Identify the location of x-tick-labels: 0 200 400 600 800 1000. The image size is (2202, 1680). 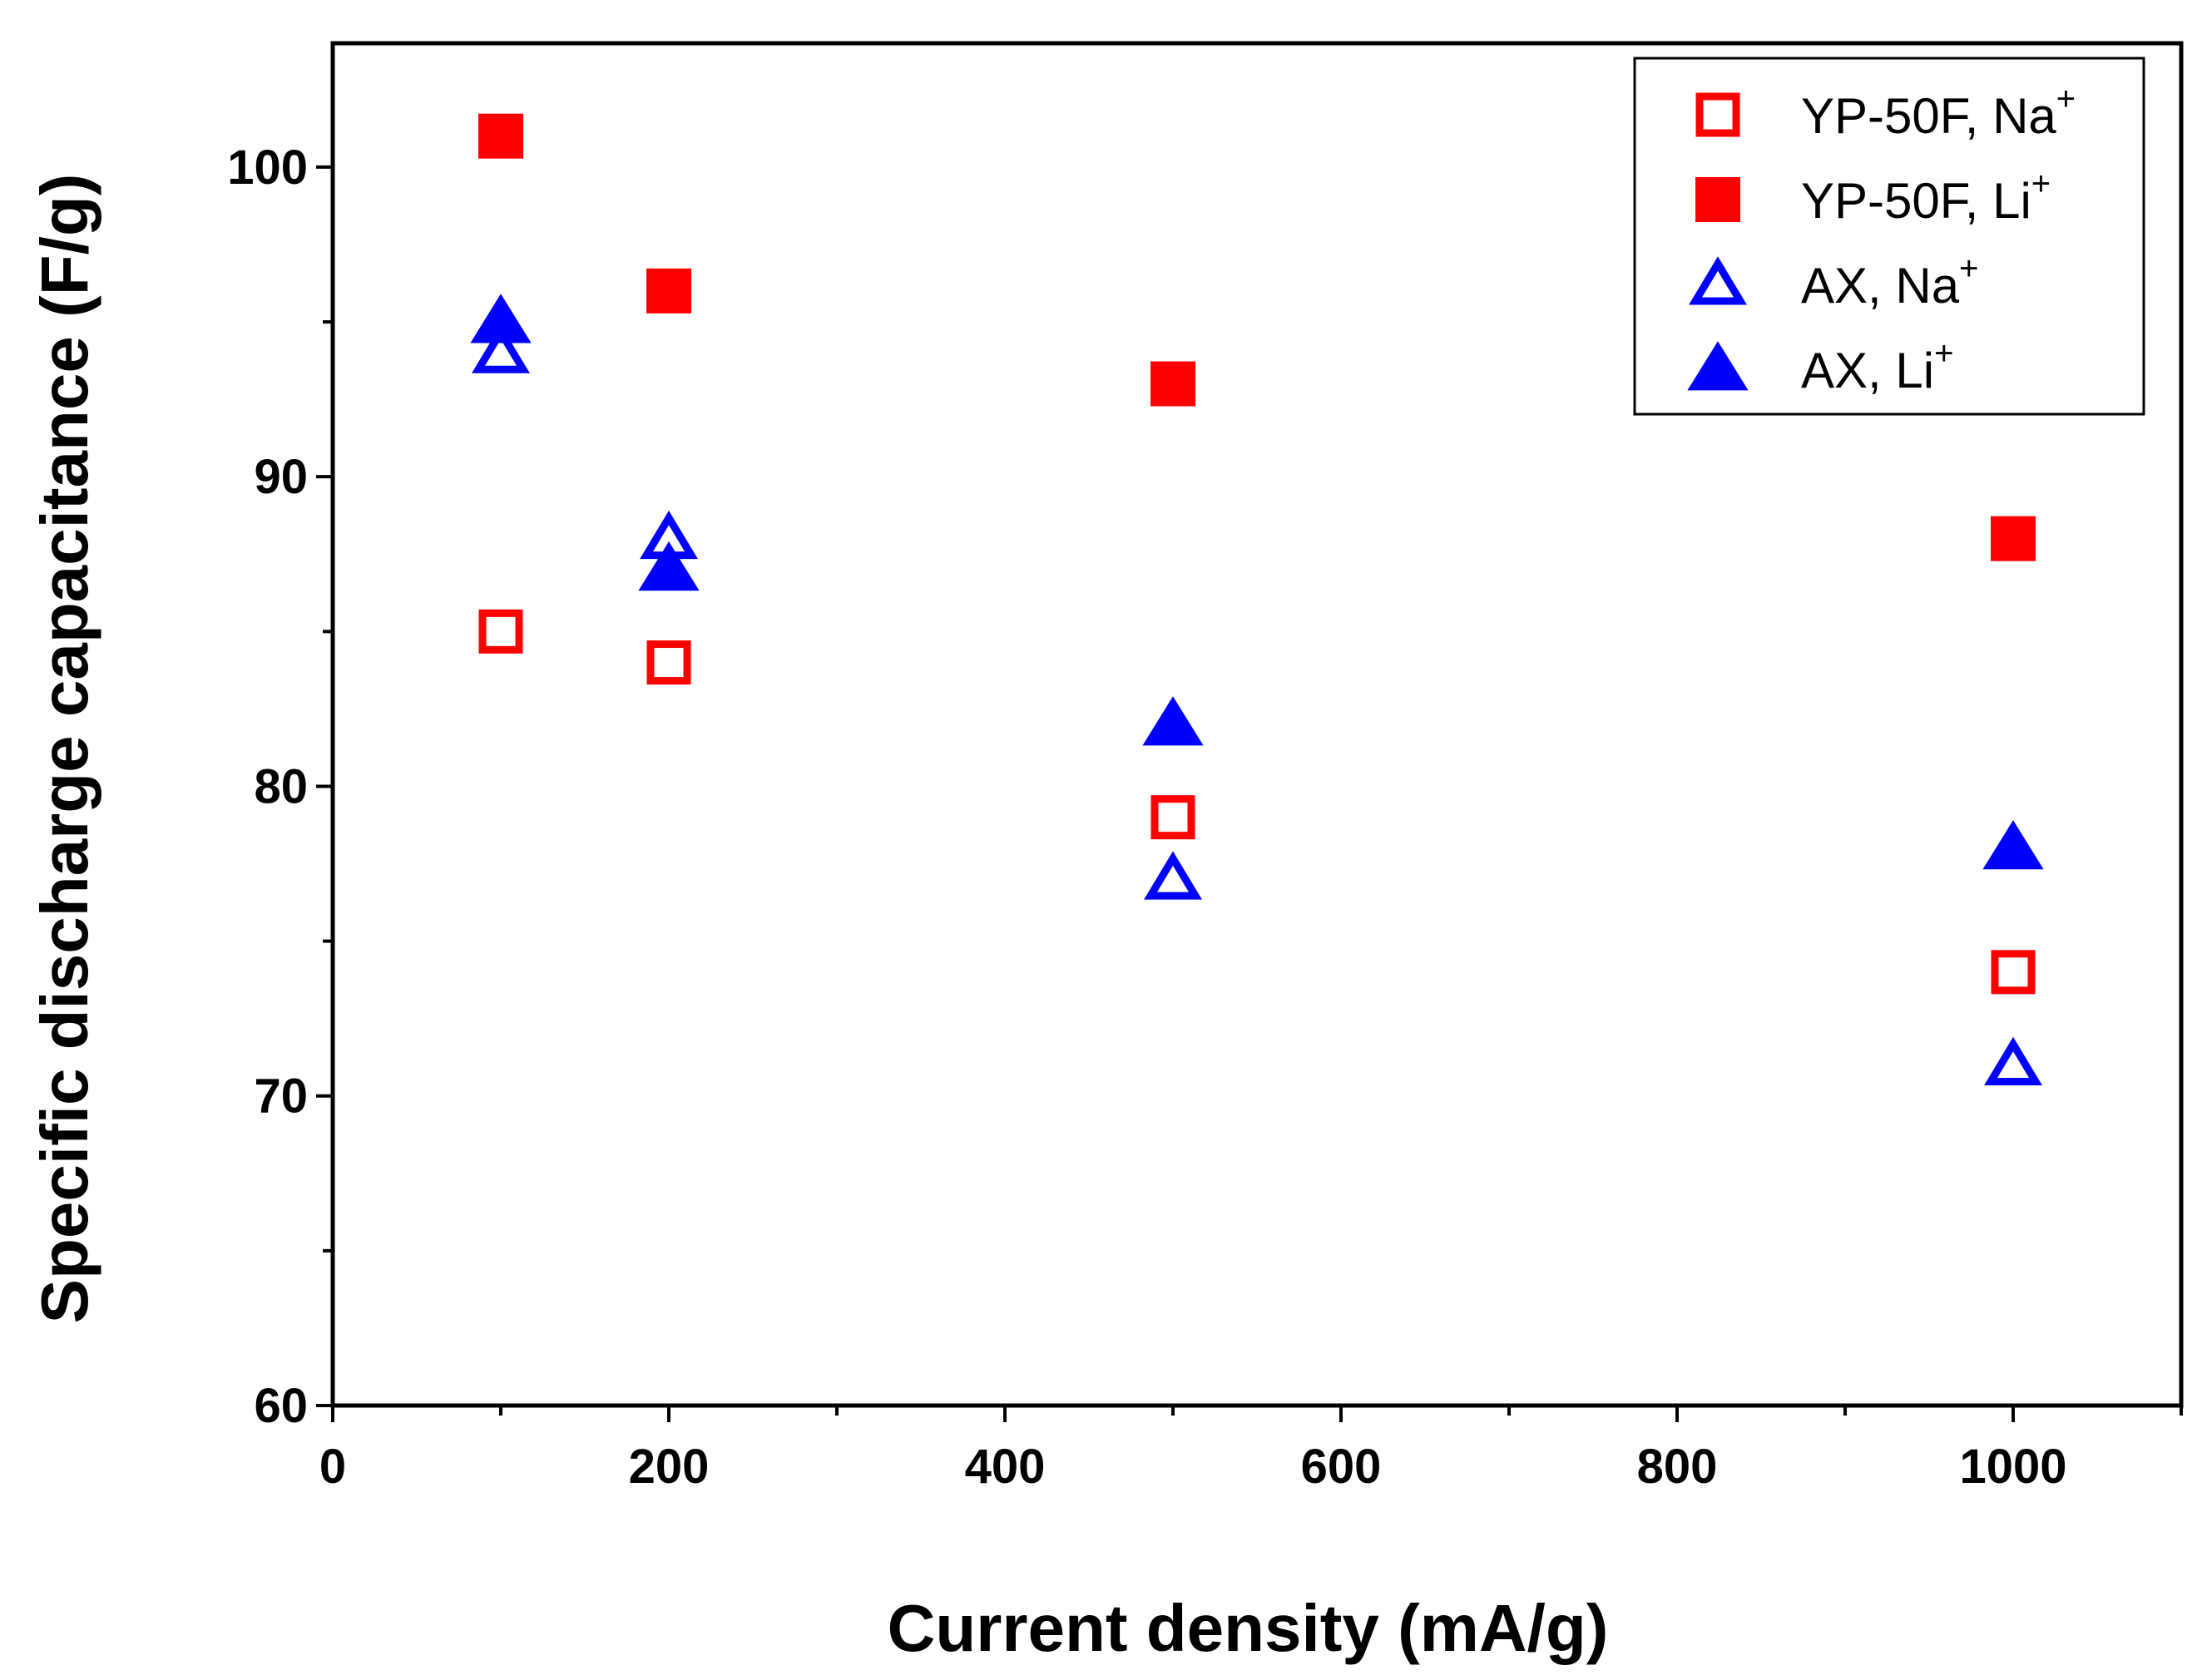
(1193, 1467).